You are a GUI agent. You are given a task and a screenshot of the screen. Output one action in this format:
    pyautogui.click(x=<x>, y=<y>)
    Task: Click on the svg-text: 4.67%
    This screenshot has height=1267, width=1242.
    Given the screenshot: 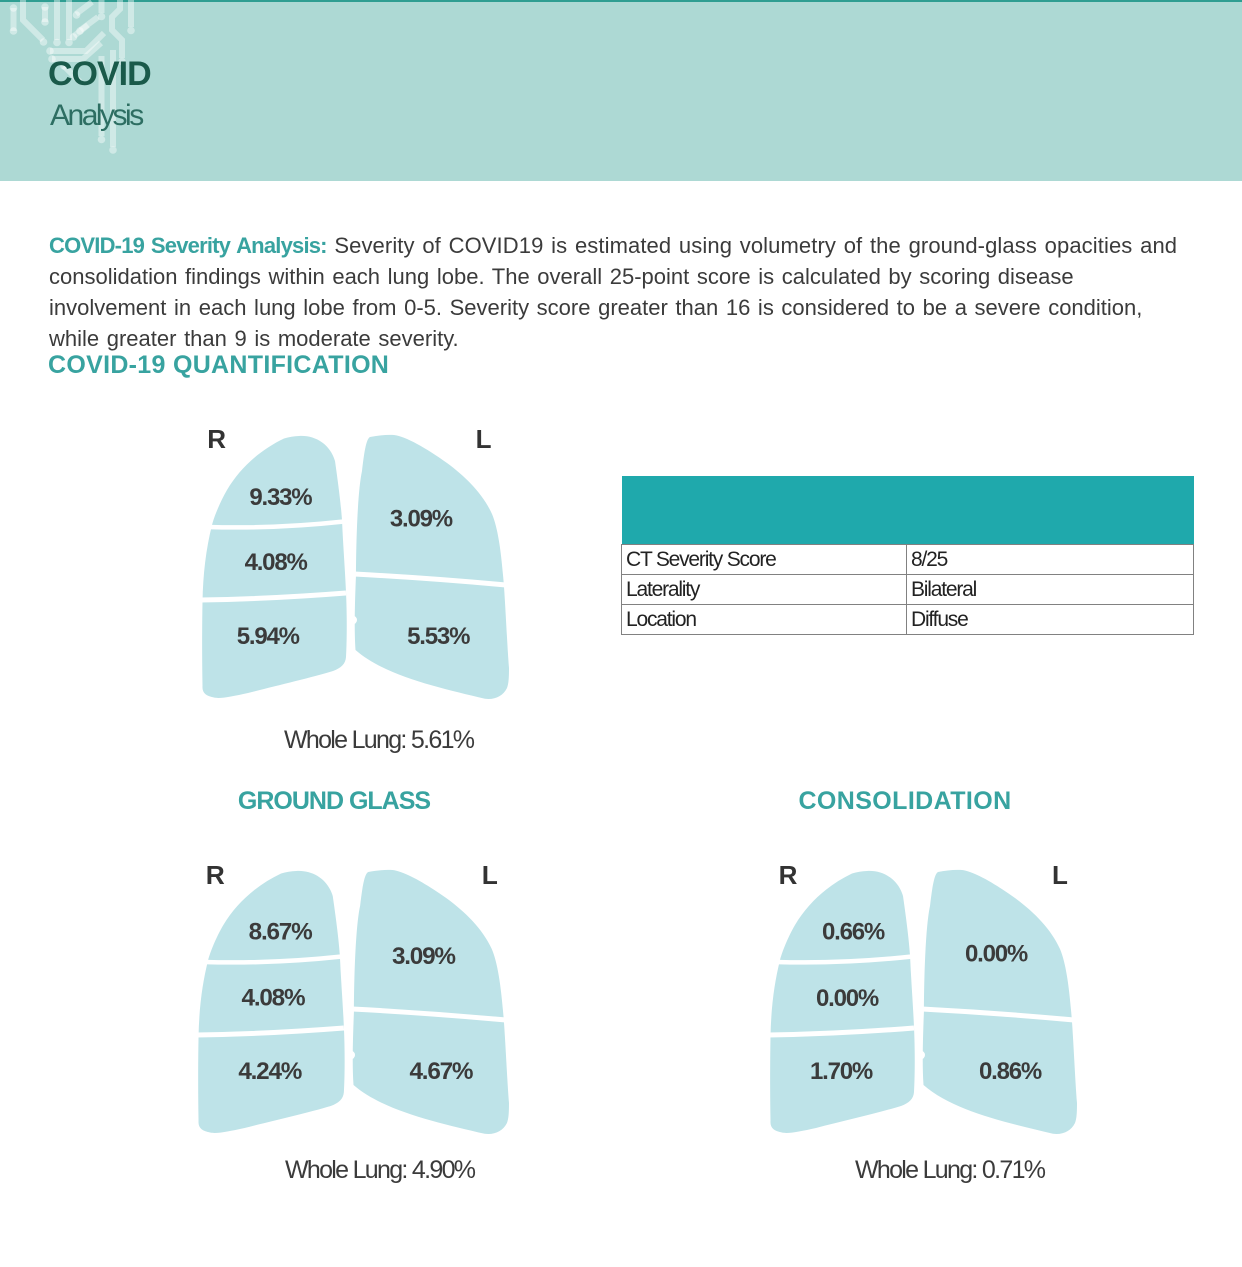 What is the action you would take?
    pyautogui.click(x=442, y=1071)
    